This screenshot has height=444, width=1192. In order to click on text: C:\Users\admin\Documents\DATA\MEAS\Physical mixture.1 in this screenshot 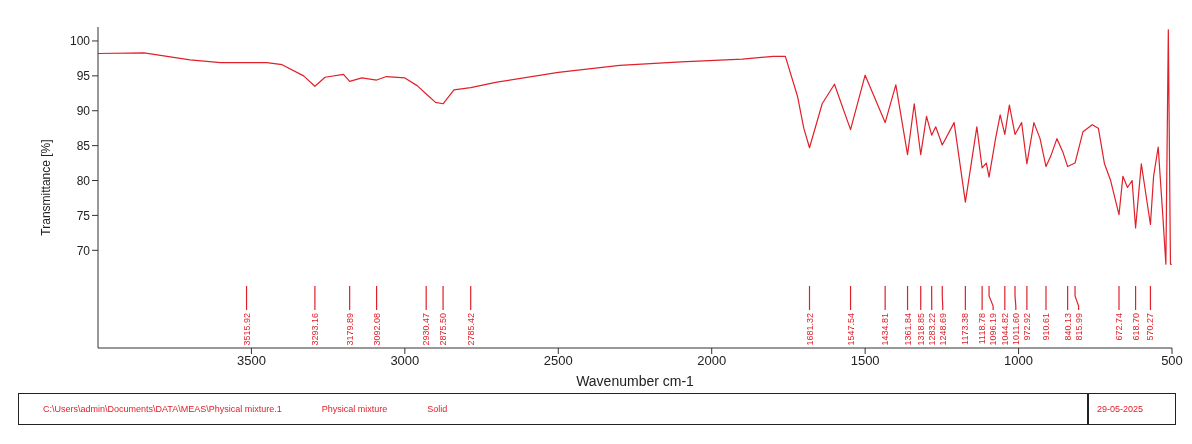, I will do `click(162, 409)`.